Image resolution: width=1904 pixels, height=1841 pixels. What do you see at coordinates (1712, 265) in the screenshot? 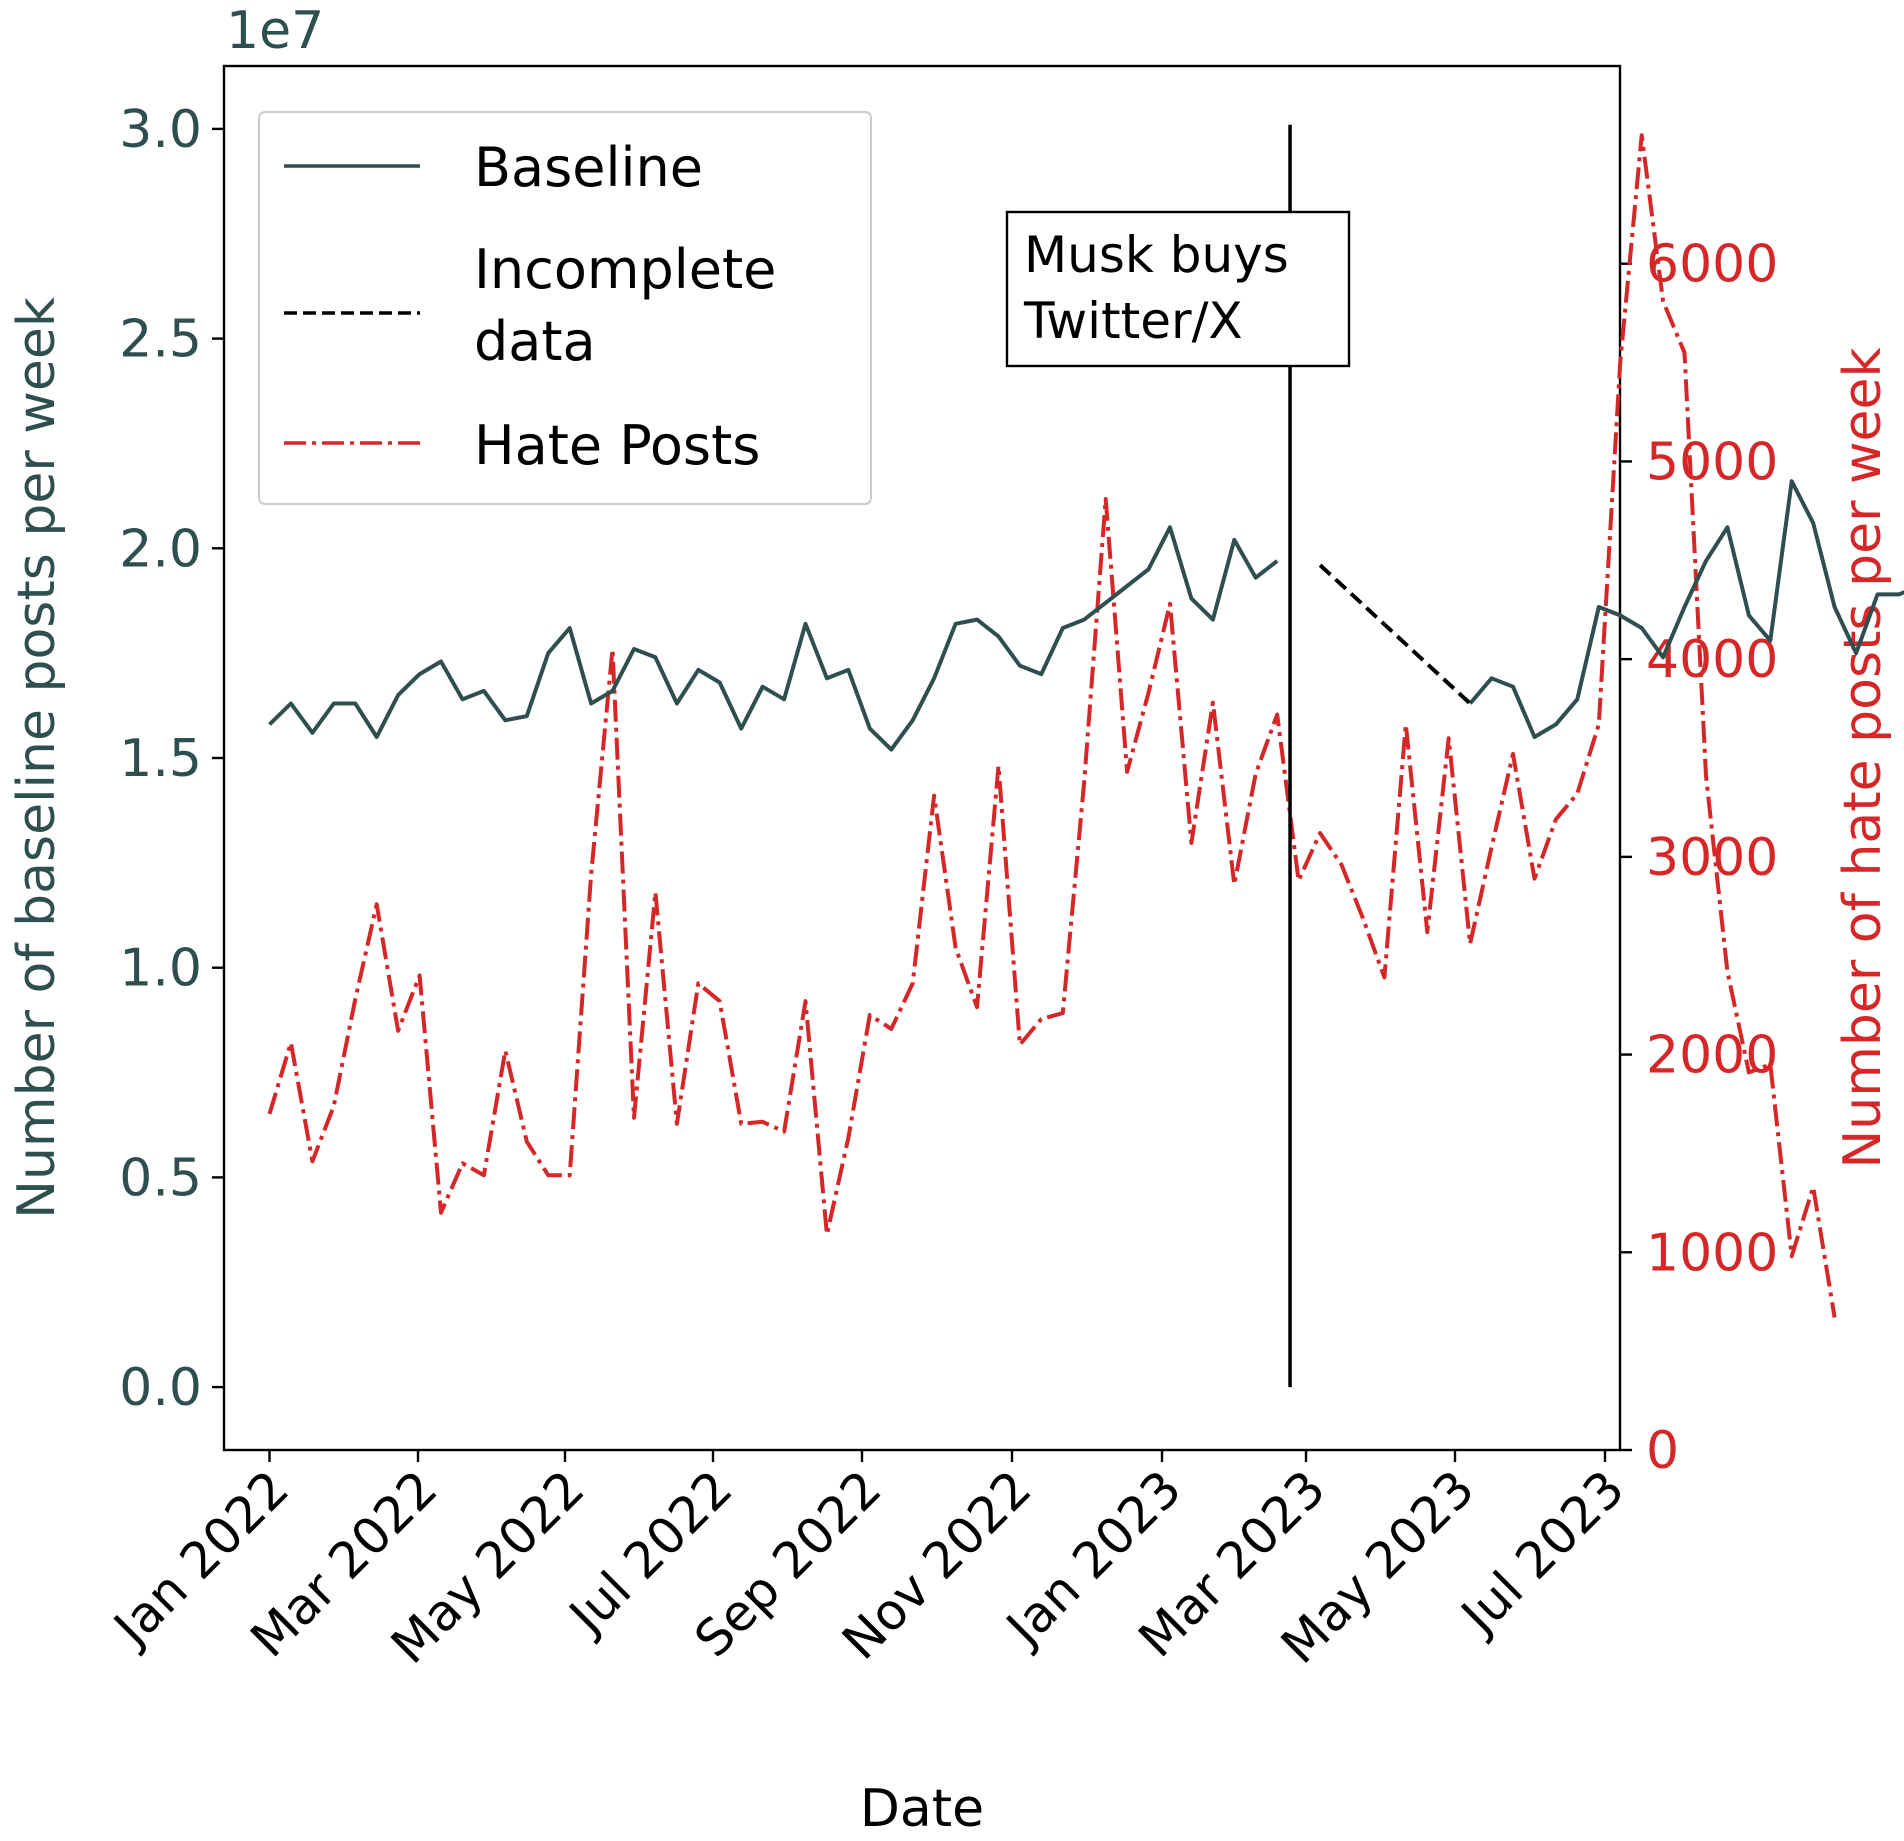
I see `right-tick-label: 6000` at bounding box center [1712, 265].